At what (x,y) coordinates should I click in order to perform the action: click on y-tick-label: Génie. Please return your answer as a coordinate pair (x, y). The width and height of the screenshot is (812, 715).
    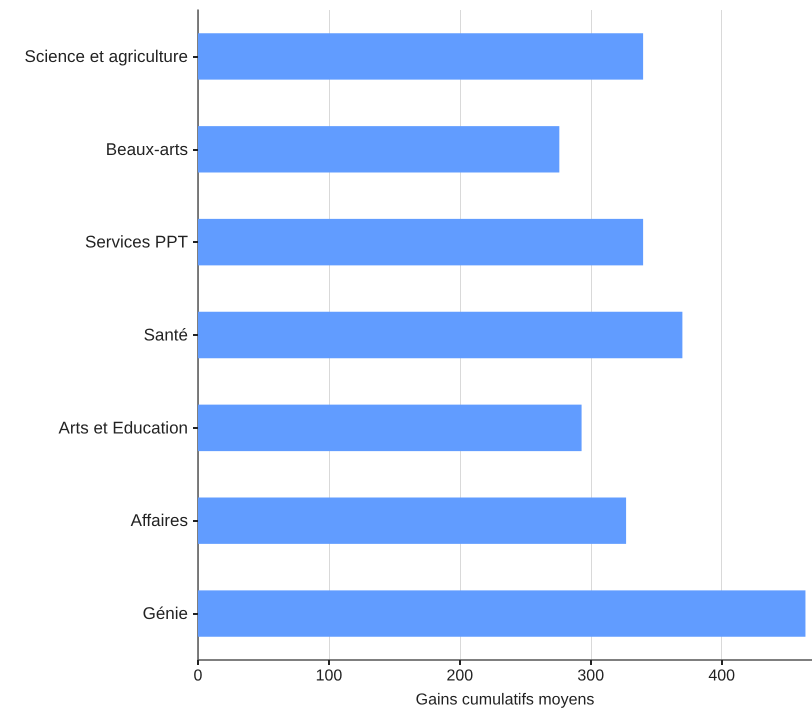
    Looking at the image, I should click on (165, 614).